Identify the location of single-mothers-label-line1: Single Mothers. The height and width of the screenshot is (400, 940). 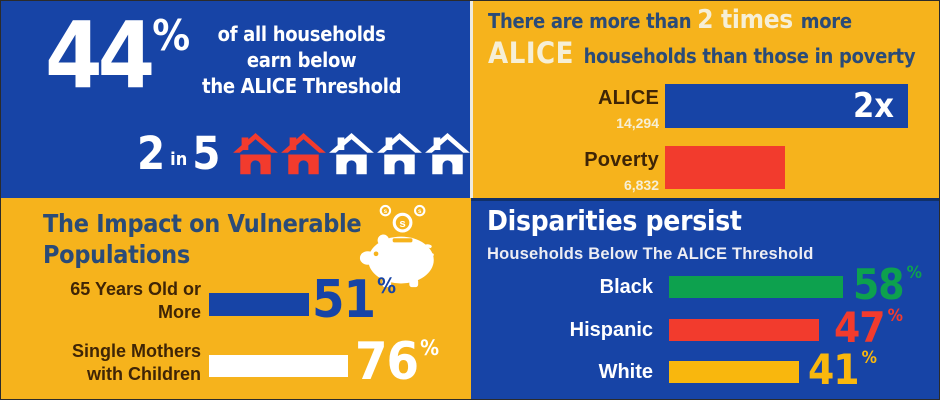
(136, 351).